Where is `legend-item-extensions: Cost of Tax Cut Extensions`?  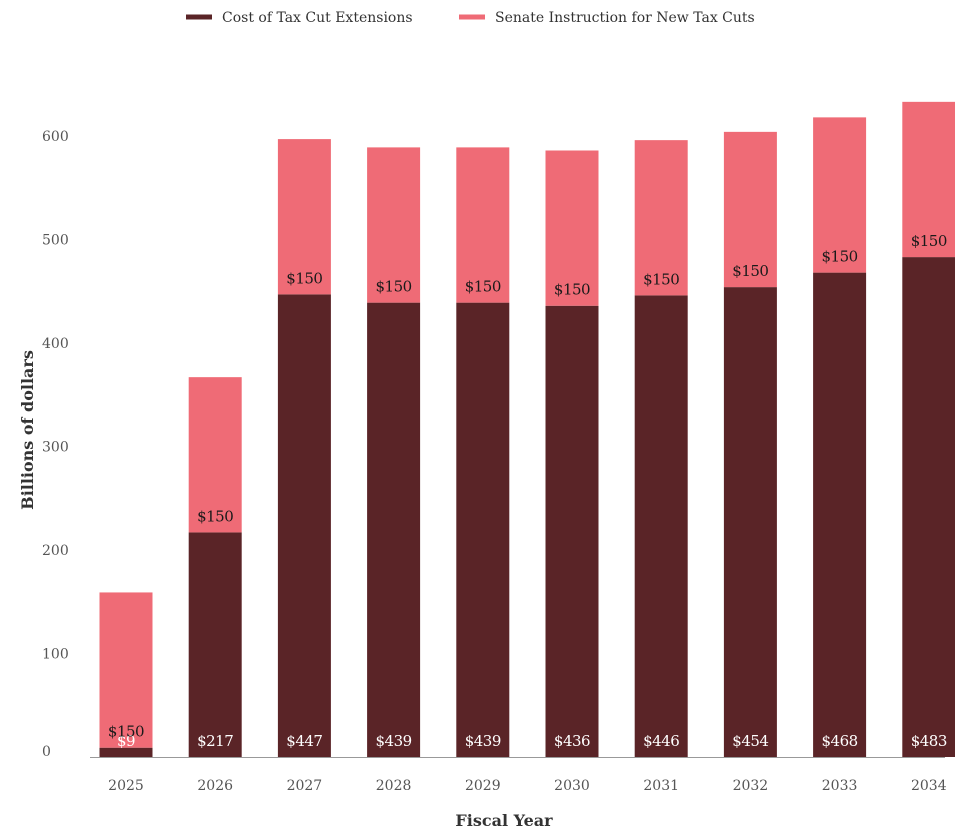
legend-item-extensions: Cost of Tax Cut Extensions is located at coordinates (299, 18).